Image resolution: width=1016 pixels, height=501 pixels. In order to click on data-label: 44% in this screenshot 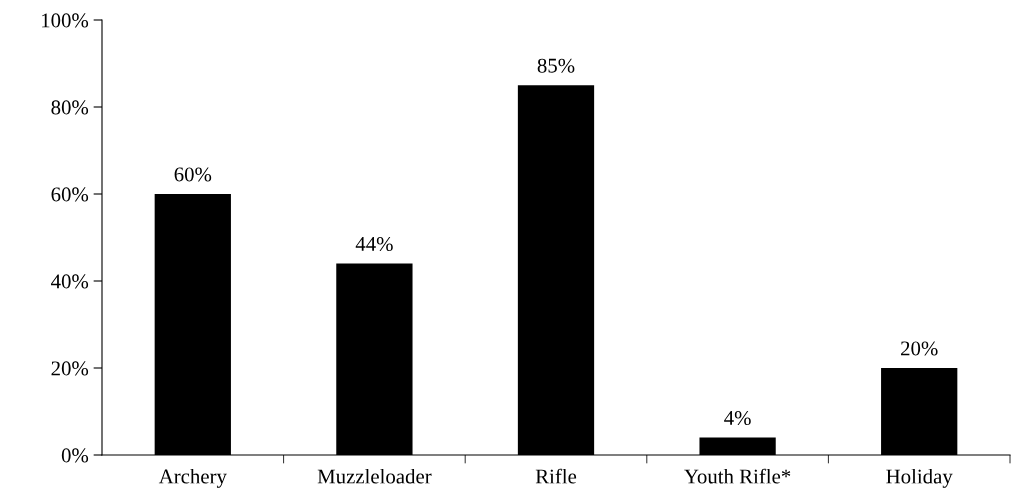, I will do `click(374, 244)`.